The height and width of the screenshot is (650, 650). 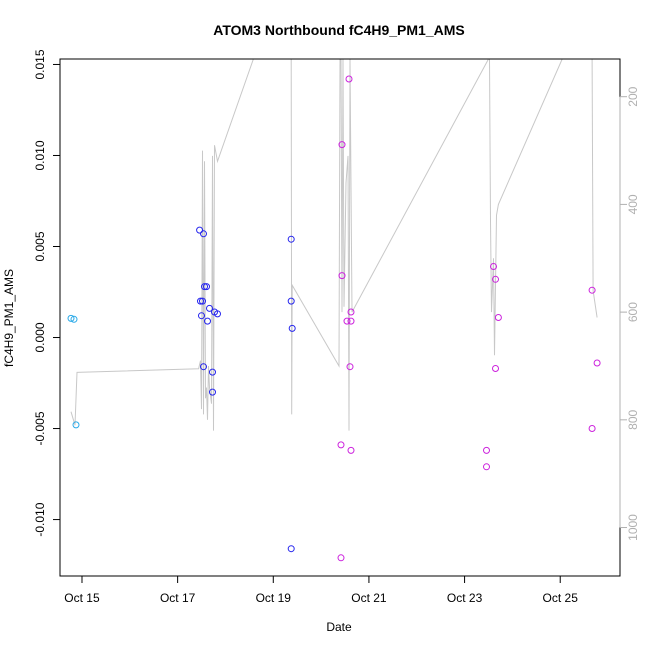 What do you see at coordinates (369, 598) in the screenshot?
I see `x-tick-label: Oct 21` at bounding box center [369, 598].